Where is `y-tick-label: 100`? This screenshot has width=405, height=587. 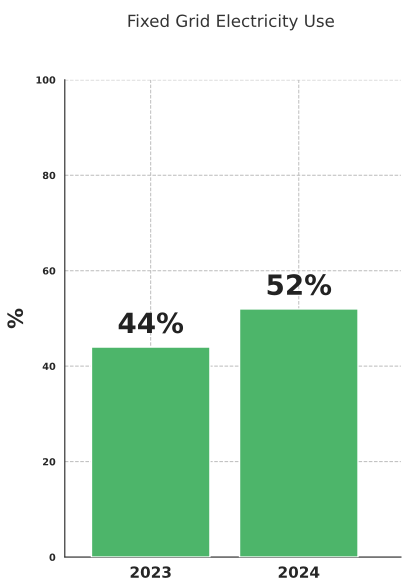
y-tick-label: 100 is located at coordinates (46, 80).